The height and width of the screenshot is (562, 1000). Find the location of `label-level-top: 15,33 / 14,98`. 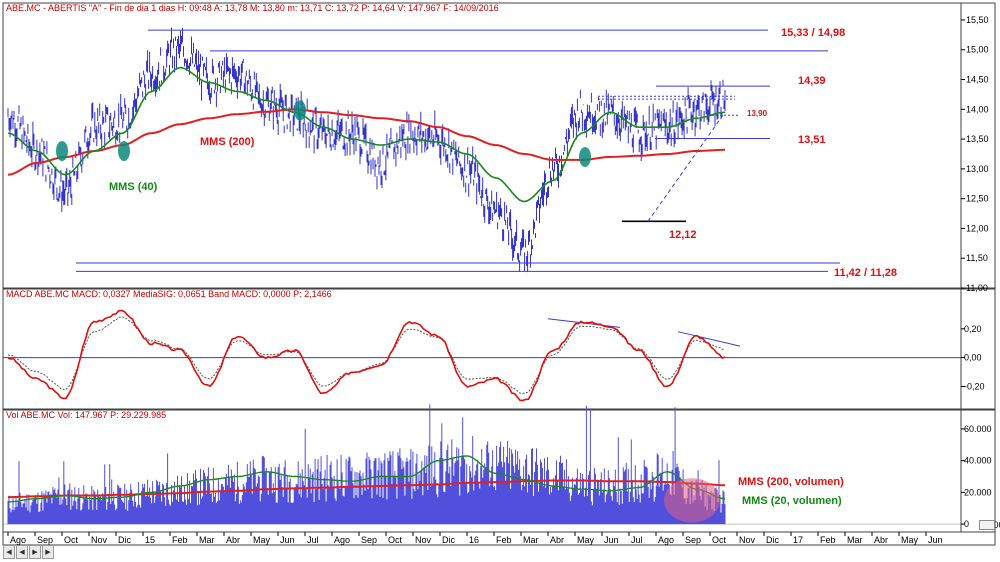

label-level-top: 15,33 / 14,98 is located at coordinates (813, 33).